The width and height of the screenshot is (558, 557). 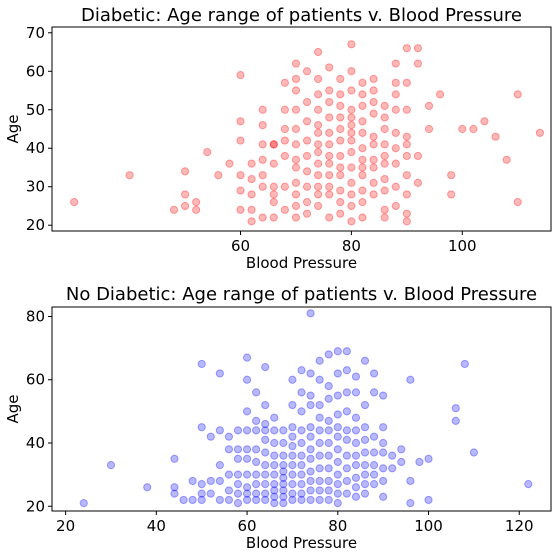 I want to click on x-tick-label: 60, so click(x=247, y=526).